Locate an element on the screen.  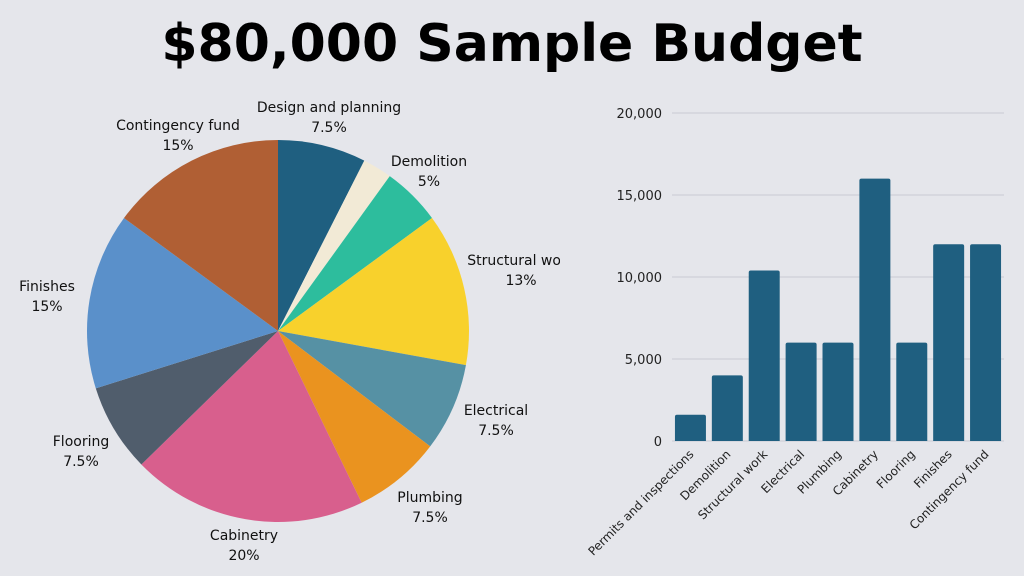
y-tick-label: 15,000 is located at coordinates (640, 196).